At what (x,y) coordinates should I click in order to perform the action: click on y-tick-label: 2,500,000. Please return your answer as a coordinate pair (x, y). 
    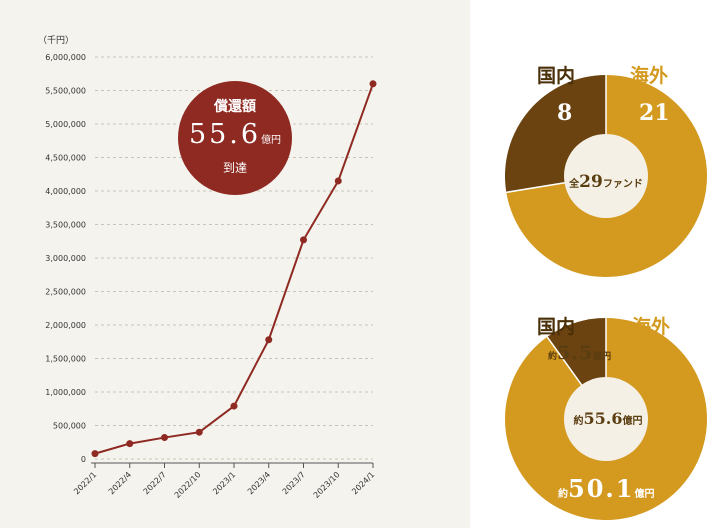
    Looking at the image, I should click on (65, 292).